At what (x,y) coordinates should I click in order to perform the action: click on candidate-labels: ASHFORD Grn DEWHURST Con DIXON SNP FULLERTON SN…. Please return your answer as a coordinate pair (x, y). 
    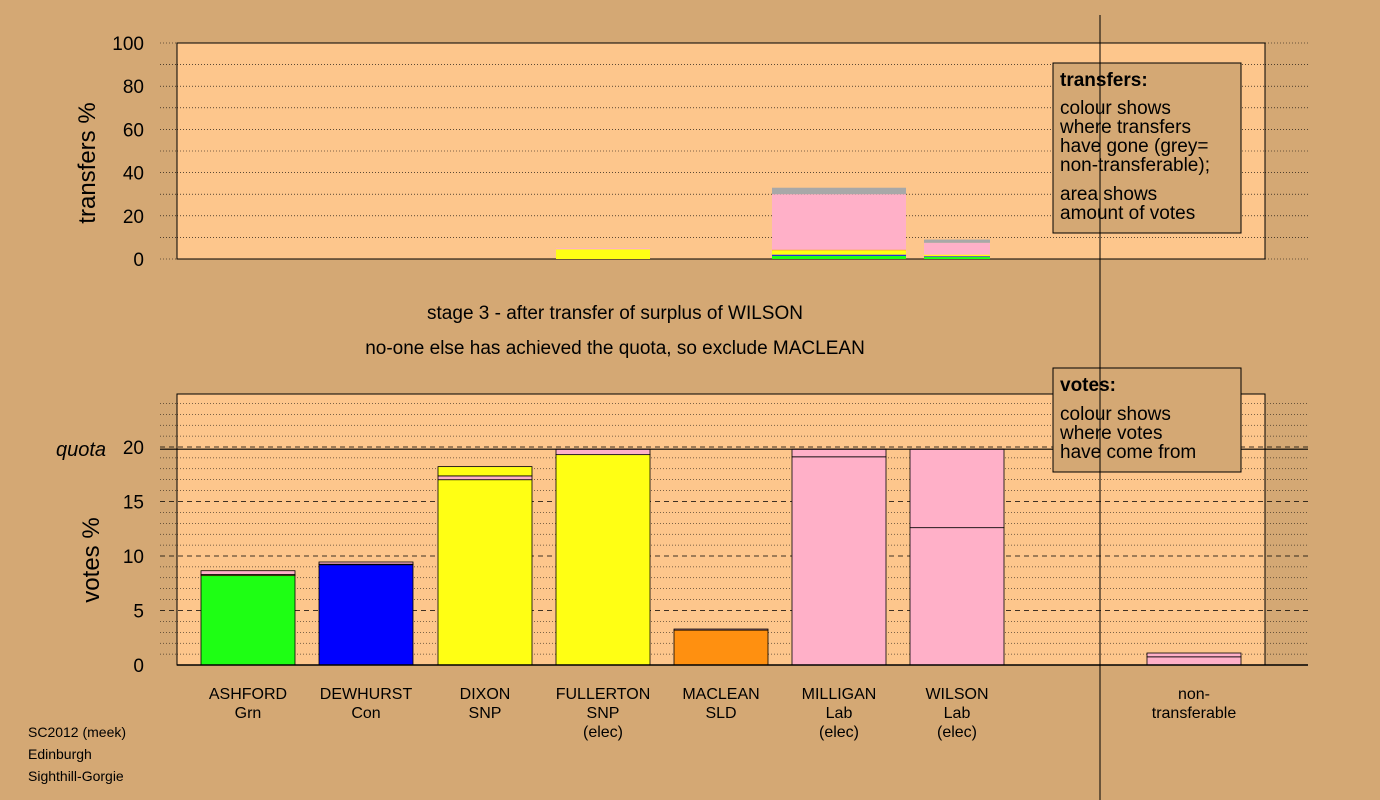
    Looking at the image, I should click on (722, 713).